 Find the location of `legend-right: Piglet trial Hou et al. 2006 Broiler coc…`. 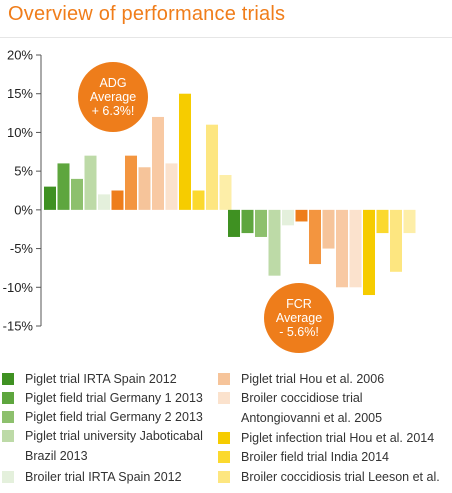

legend-right: Piglet trial Hou et al. 2006 Broiler coc… is located at coordinates (334, 432).